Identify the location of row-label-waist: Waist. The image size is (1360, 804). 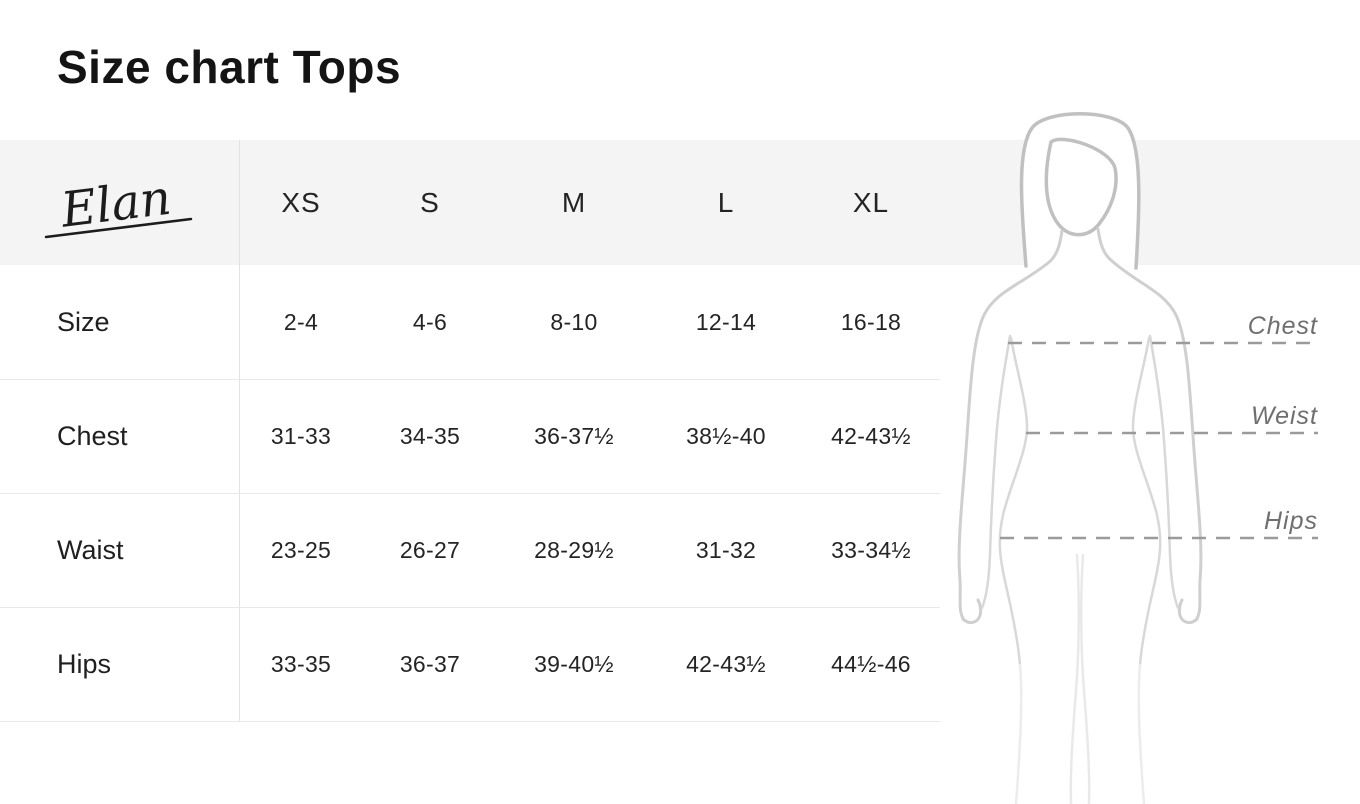
(120, 550).